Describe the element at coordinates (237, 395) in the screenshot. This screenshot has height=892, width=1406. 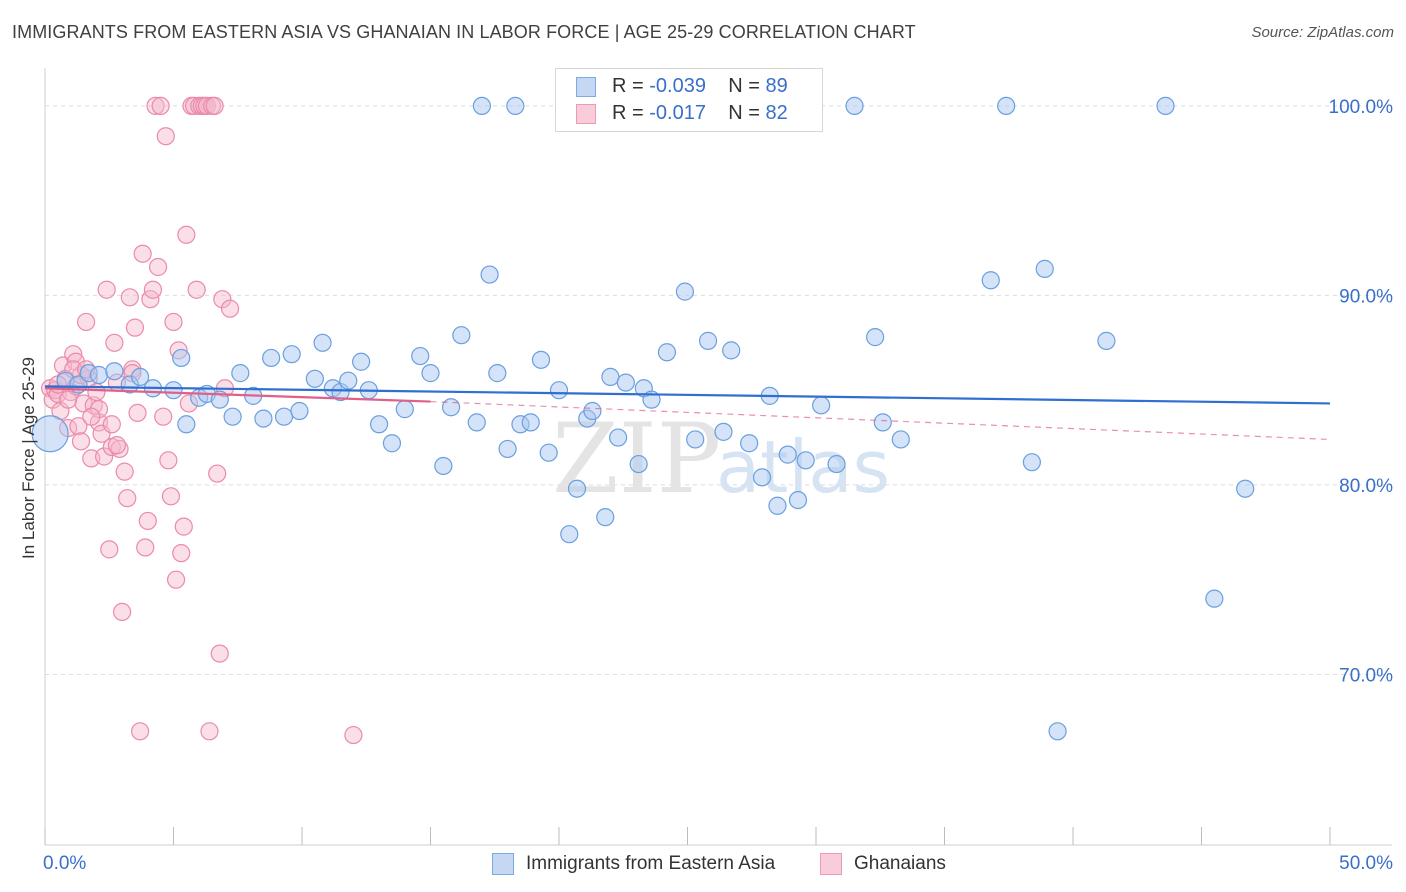
I see `trend-line-ghanaians` at that location.